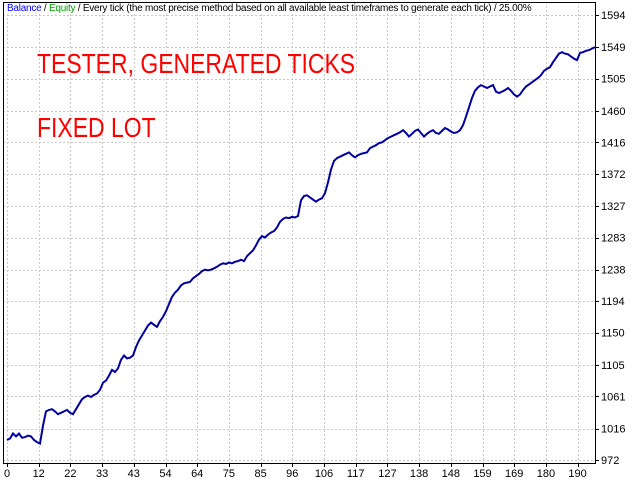  What do you see at coordinates (451, 474) in the screenshot?
I see `svg-text: 148` at bounding box center [451, 474].